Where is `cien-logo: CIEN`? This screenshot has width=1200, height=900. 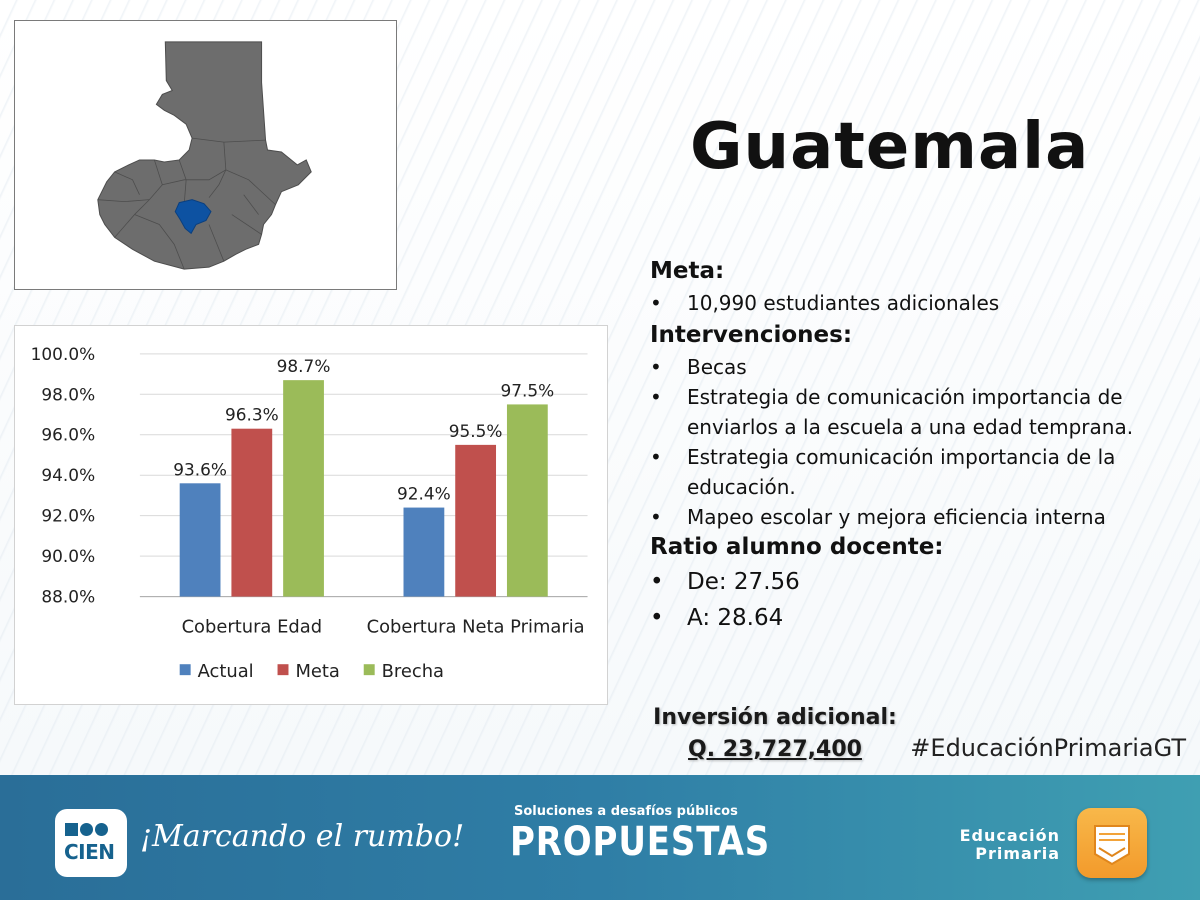 cien-logo: CIEN is located at coordinates (91, 843).